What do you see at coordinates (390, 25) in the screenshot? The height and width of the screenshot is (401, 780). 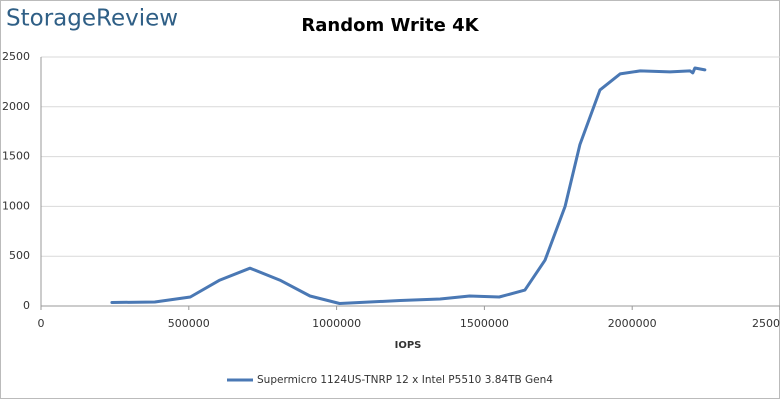 I see `chart-title: Random Write 4K` at bounding box center [390, 25].